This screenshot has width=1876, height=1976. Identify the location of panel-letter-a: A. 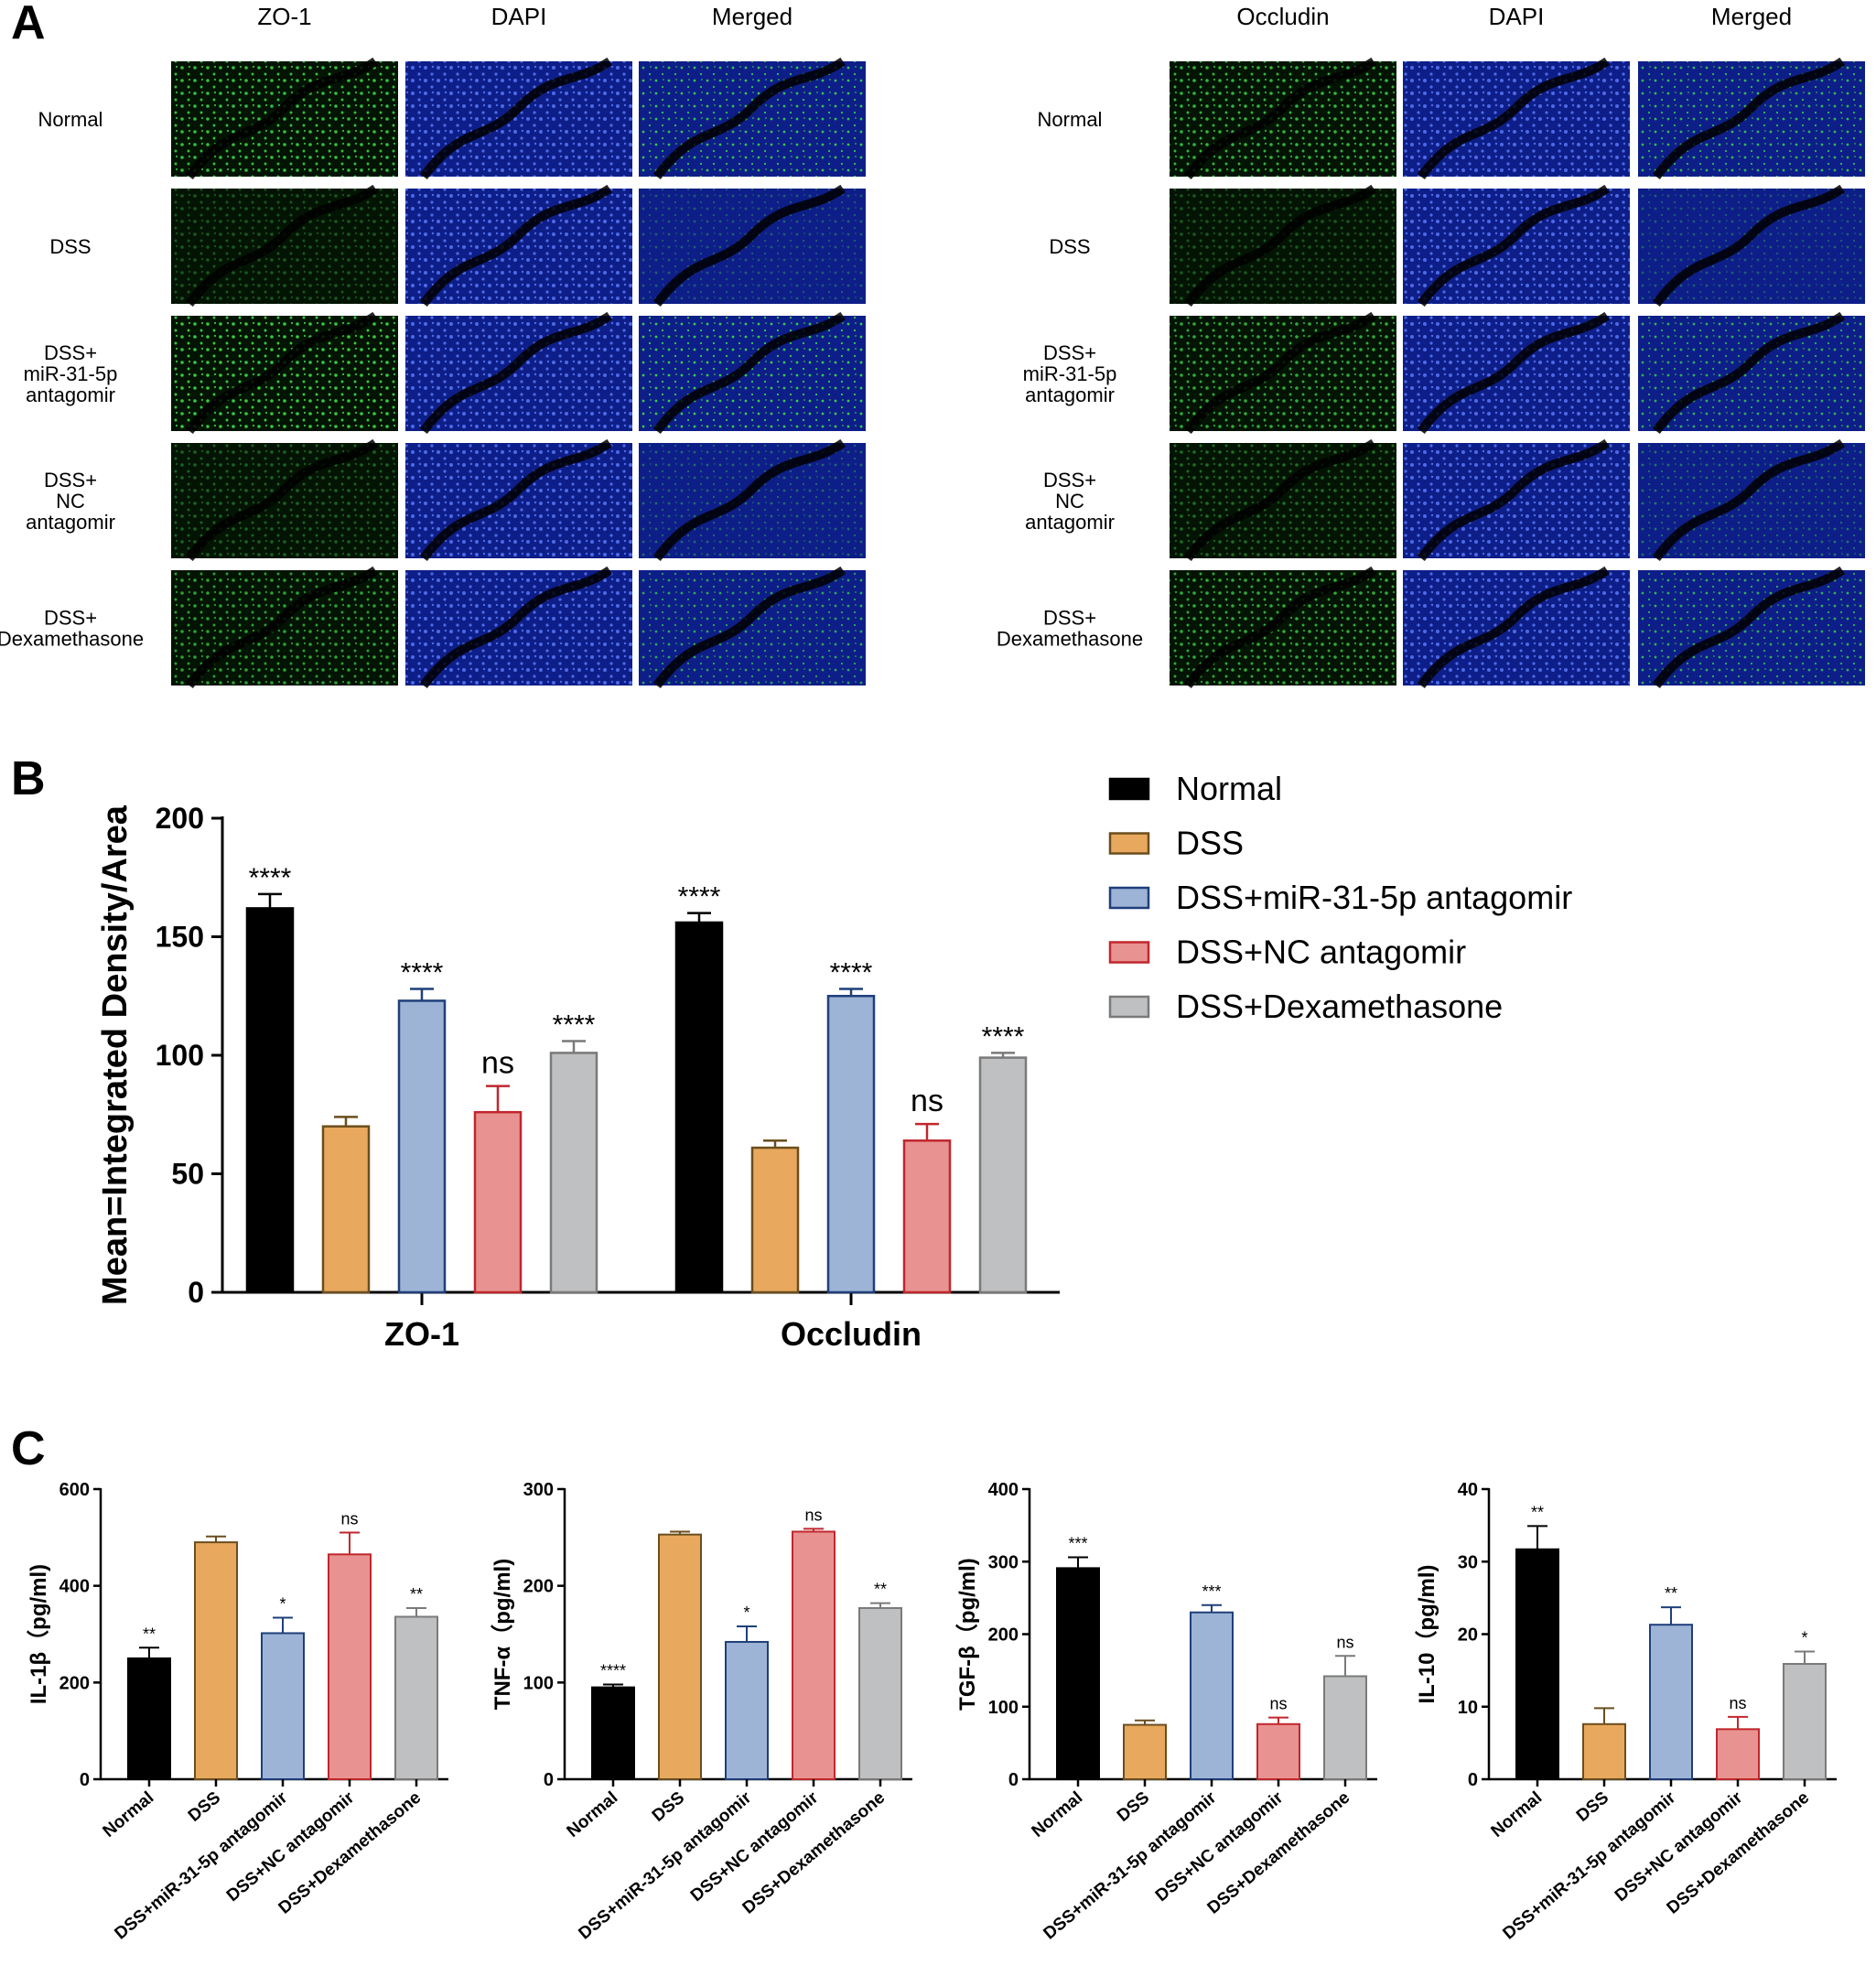
(28, 24).